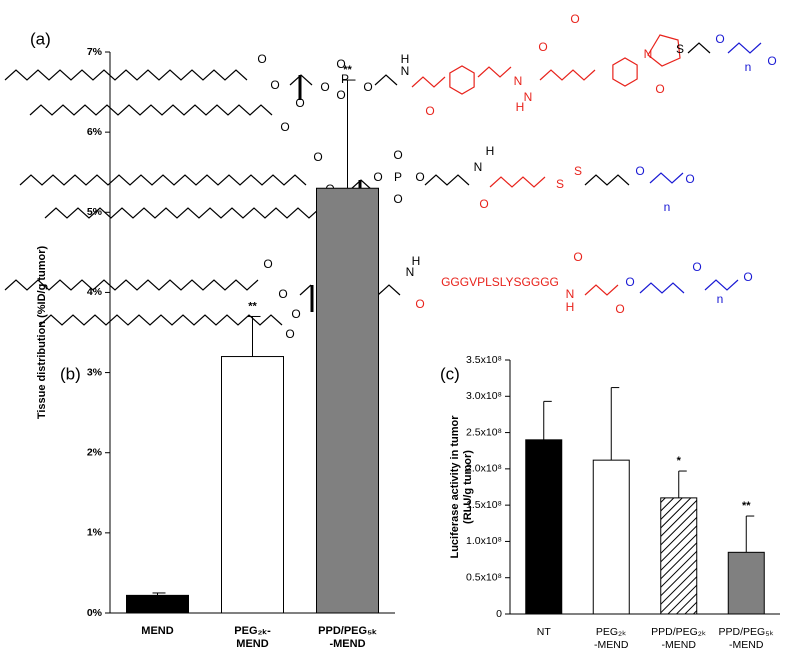 The image size is (800, 650). What do you see at coordinates (95, 132) in the screenshot?
I see `y-tick-label: 6%` at bounding box center [95, 132].